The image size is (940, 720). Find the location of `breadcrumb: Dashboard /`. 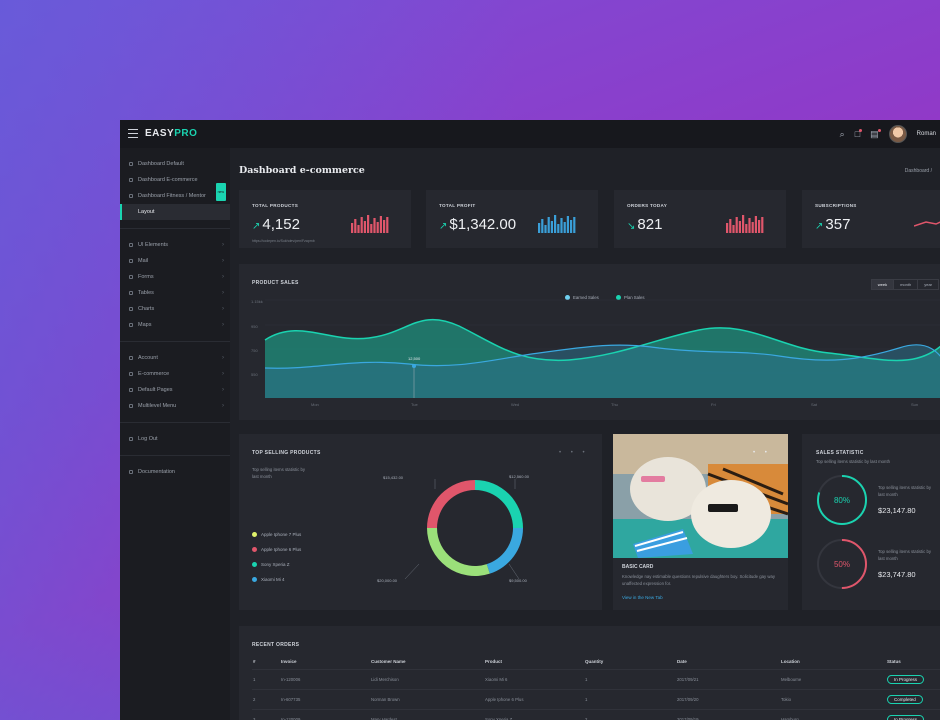

breadcrumb: Dashboard / is located at coordinates (918, 171).